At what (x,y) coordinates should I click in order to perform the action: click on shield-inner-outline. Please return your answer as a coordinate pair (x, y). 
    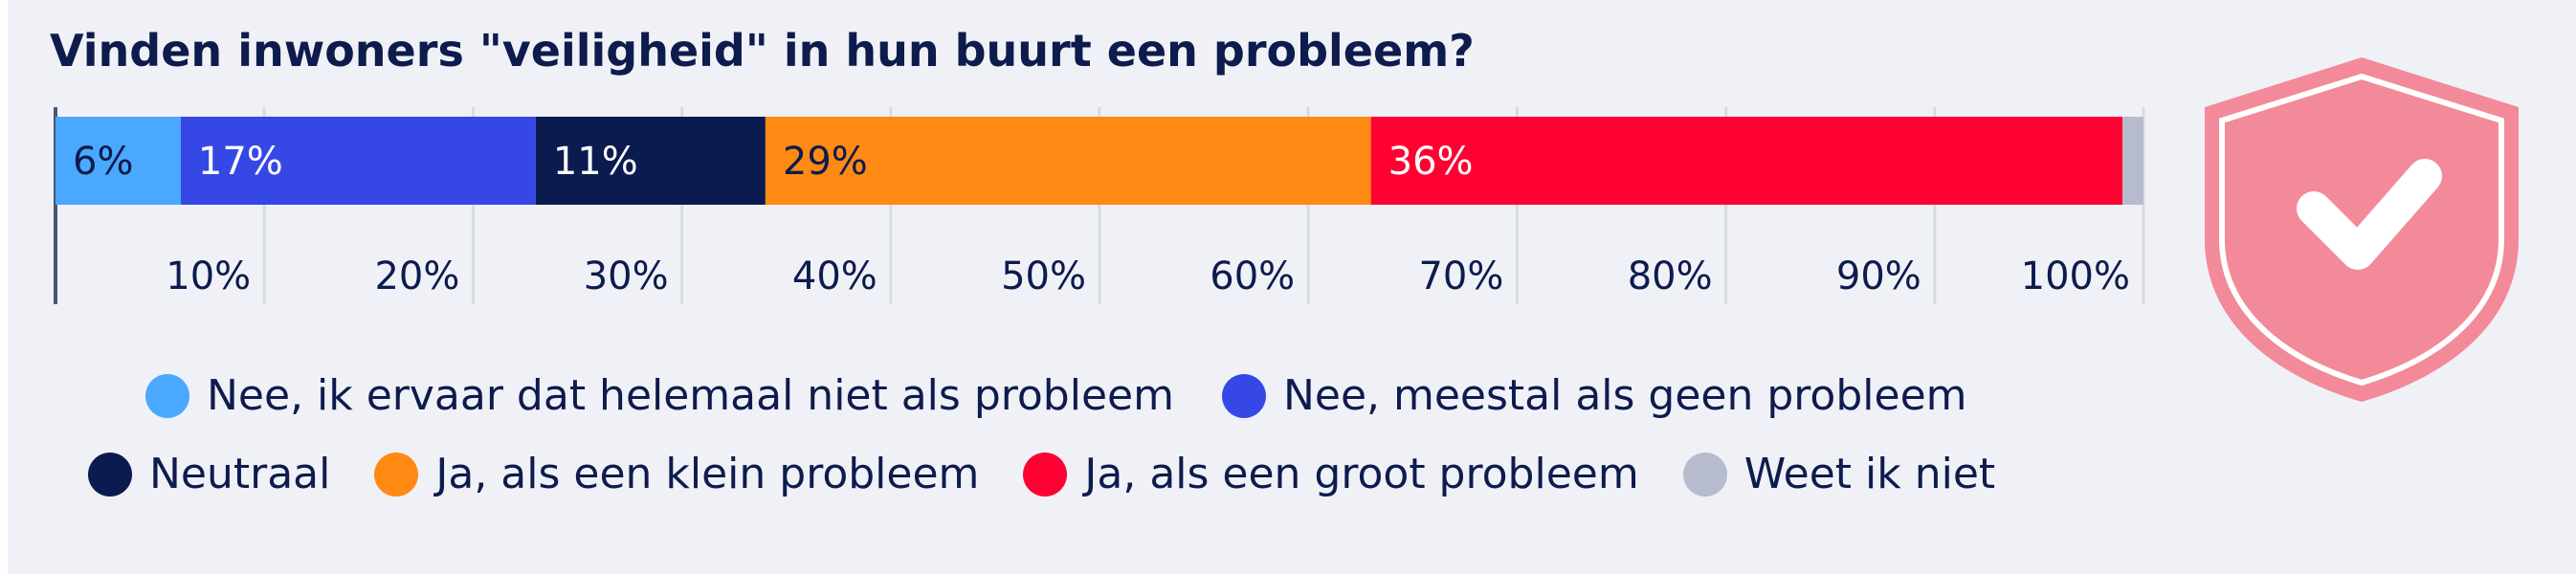
    Looking at the image, I should click on (2361, 229).